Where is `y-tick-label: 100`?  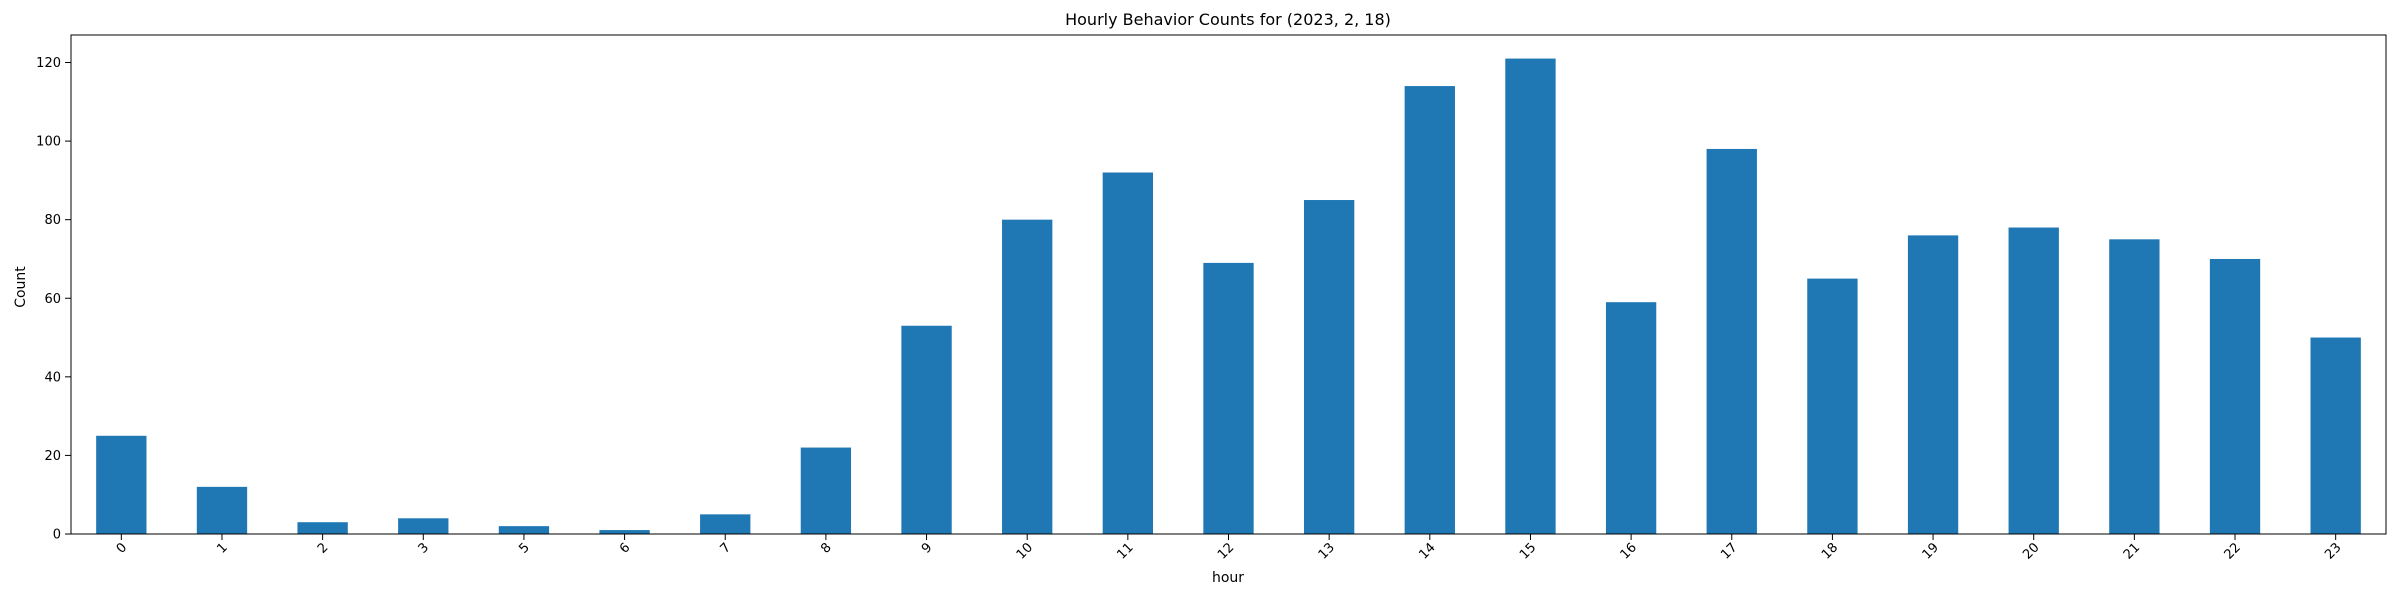
y-tick-label: 100 is located at coordinates (48, 142).